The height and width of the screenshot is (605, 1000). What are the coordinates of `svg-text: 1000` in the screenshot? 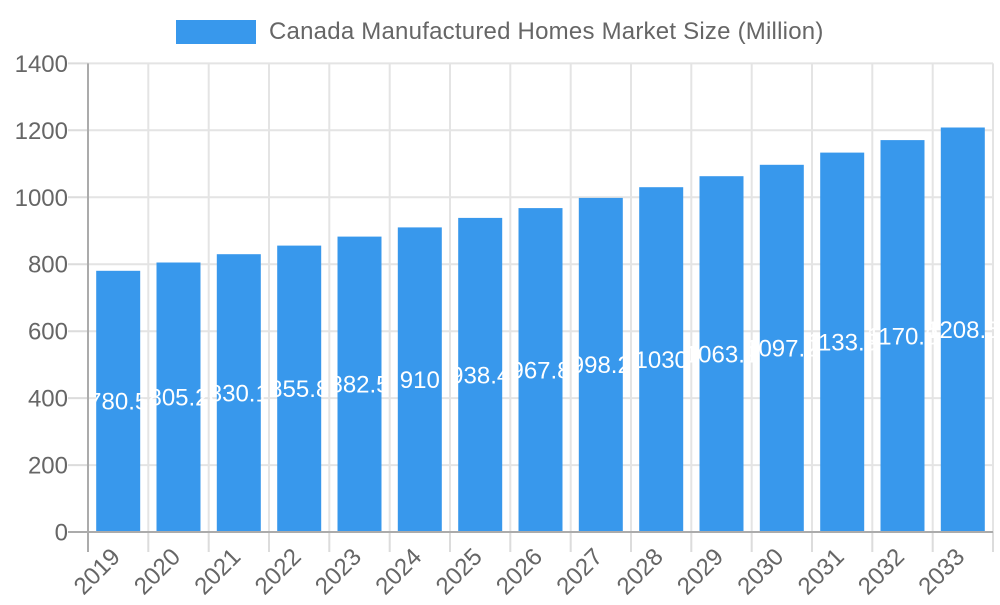 It's located at (41, 198).